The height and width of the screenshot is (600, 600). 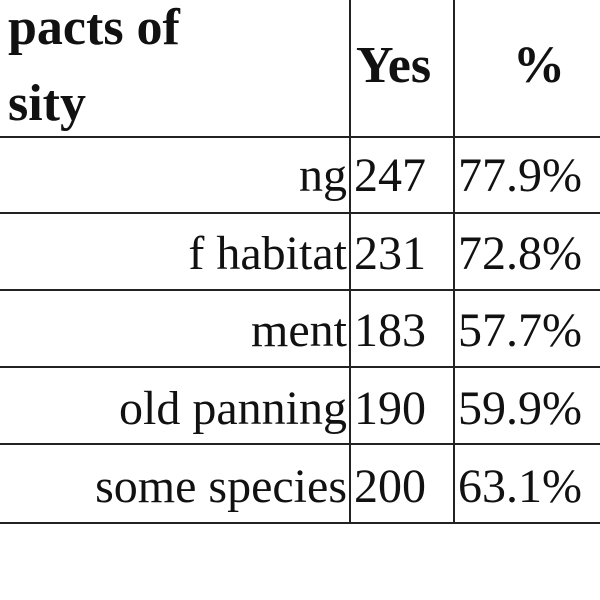 I want to click on header-percent: %, so click(x=539, y=65).